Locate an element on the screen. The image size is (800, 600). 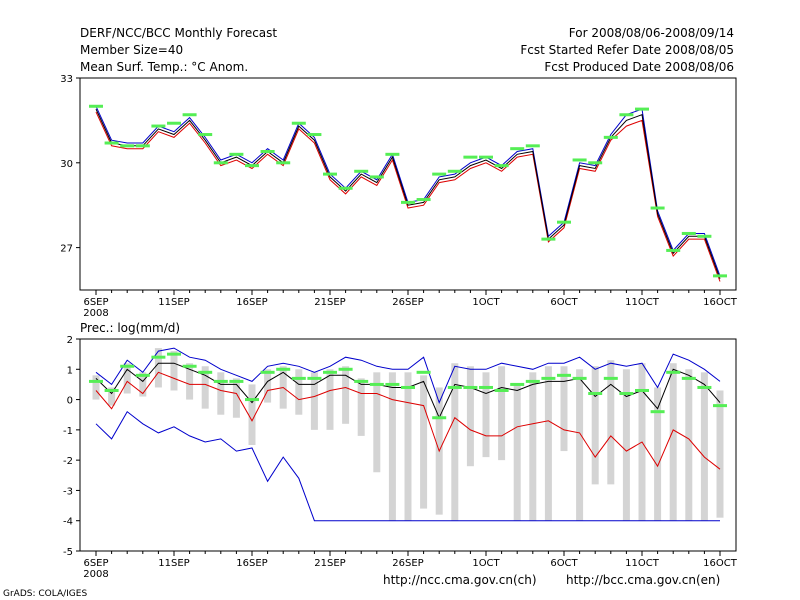
fcst-produced-date: Fcst Produced Date 2008/08/06 is located at coordinates (639, 67).